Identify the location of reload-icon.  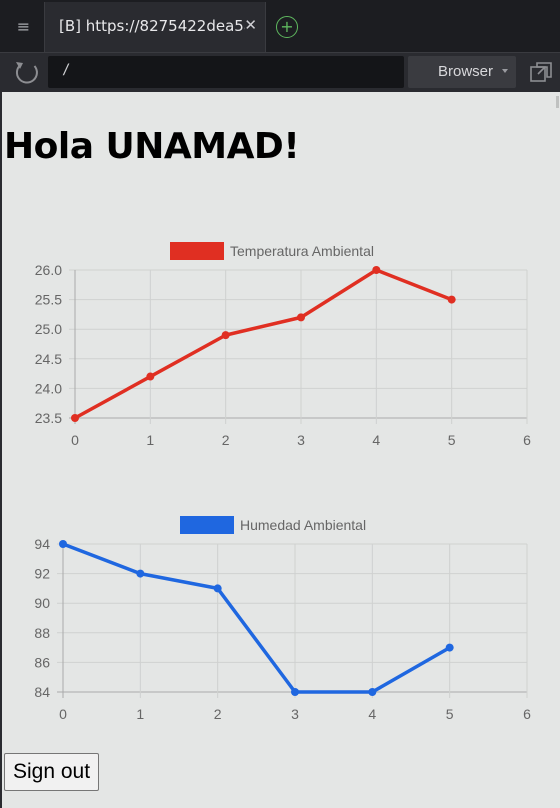
(27, 73).